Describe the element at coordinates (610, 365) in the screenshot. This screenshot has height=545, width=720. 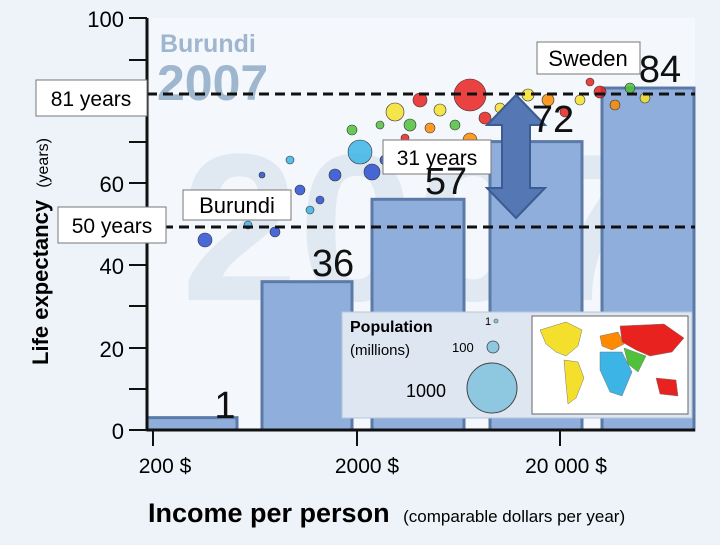
I see `world-region-map` at that location.